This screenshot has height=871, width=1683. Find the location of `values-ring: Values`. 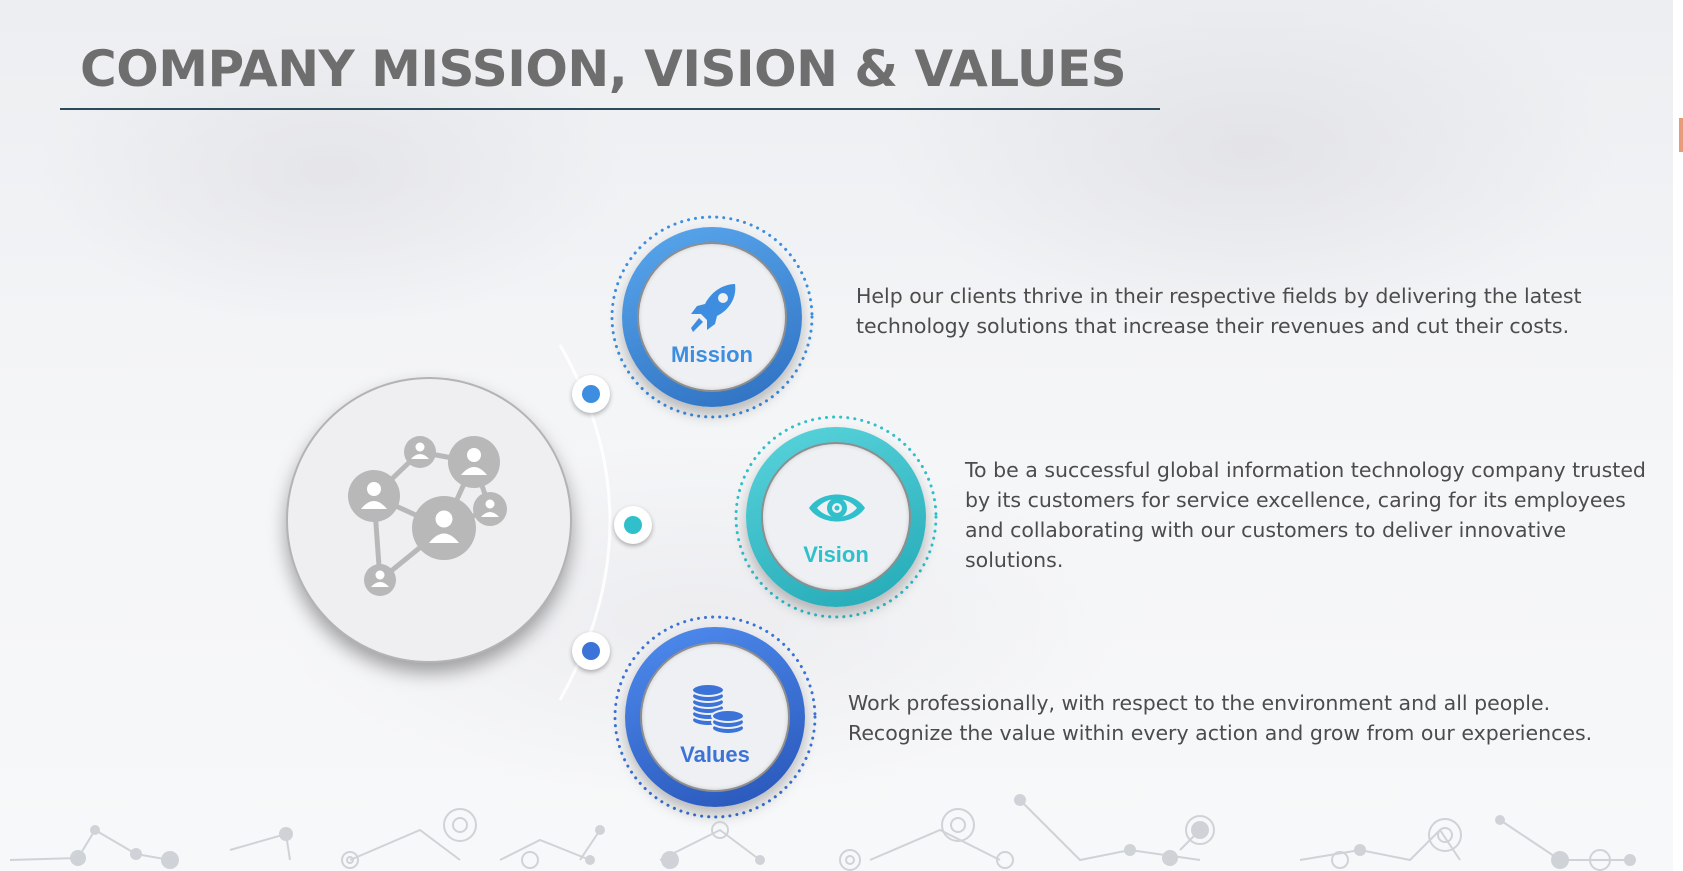

values-ring: Values is located at coordinates (715, 717).